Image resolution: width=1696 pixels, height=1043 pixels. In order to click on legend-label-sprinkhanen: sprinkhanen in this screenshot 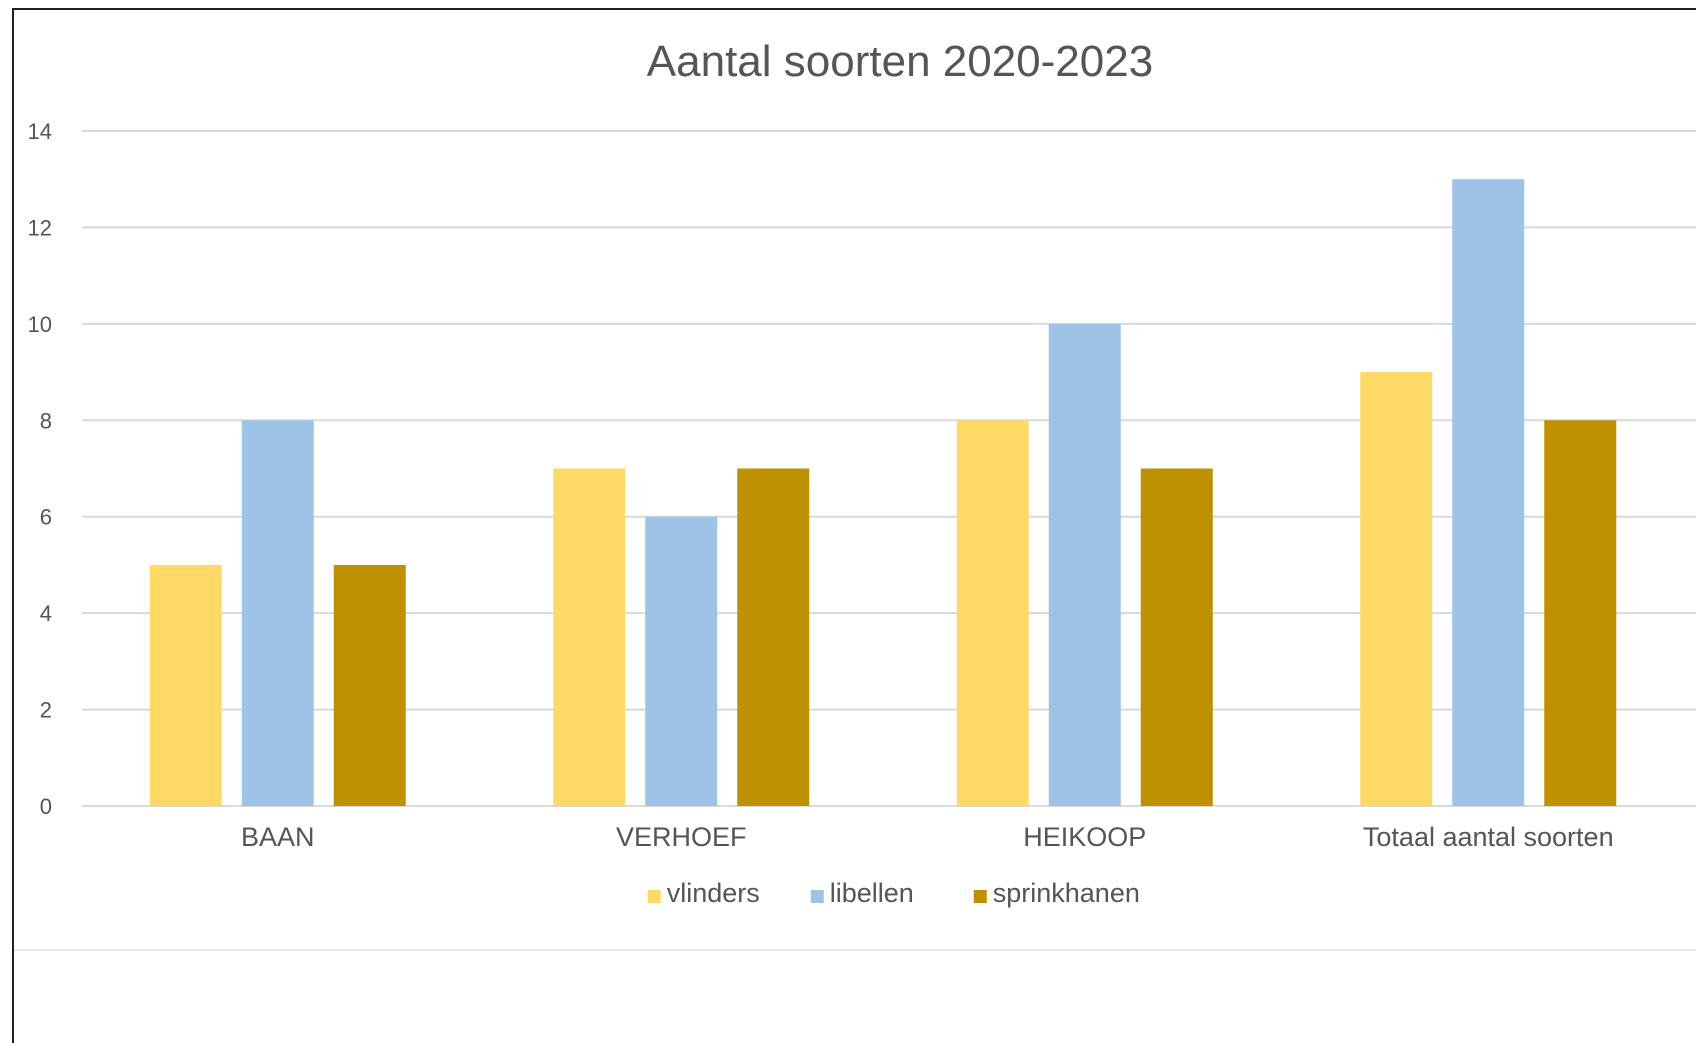, I will do `click(1066, 893)`.